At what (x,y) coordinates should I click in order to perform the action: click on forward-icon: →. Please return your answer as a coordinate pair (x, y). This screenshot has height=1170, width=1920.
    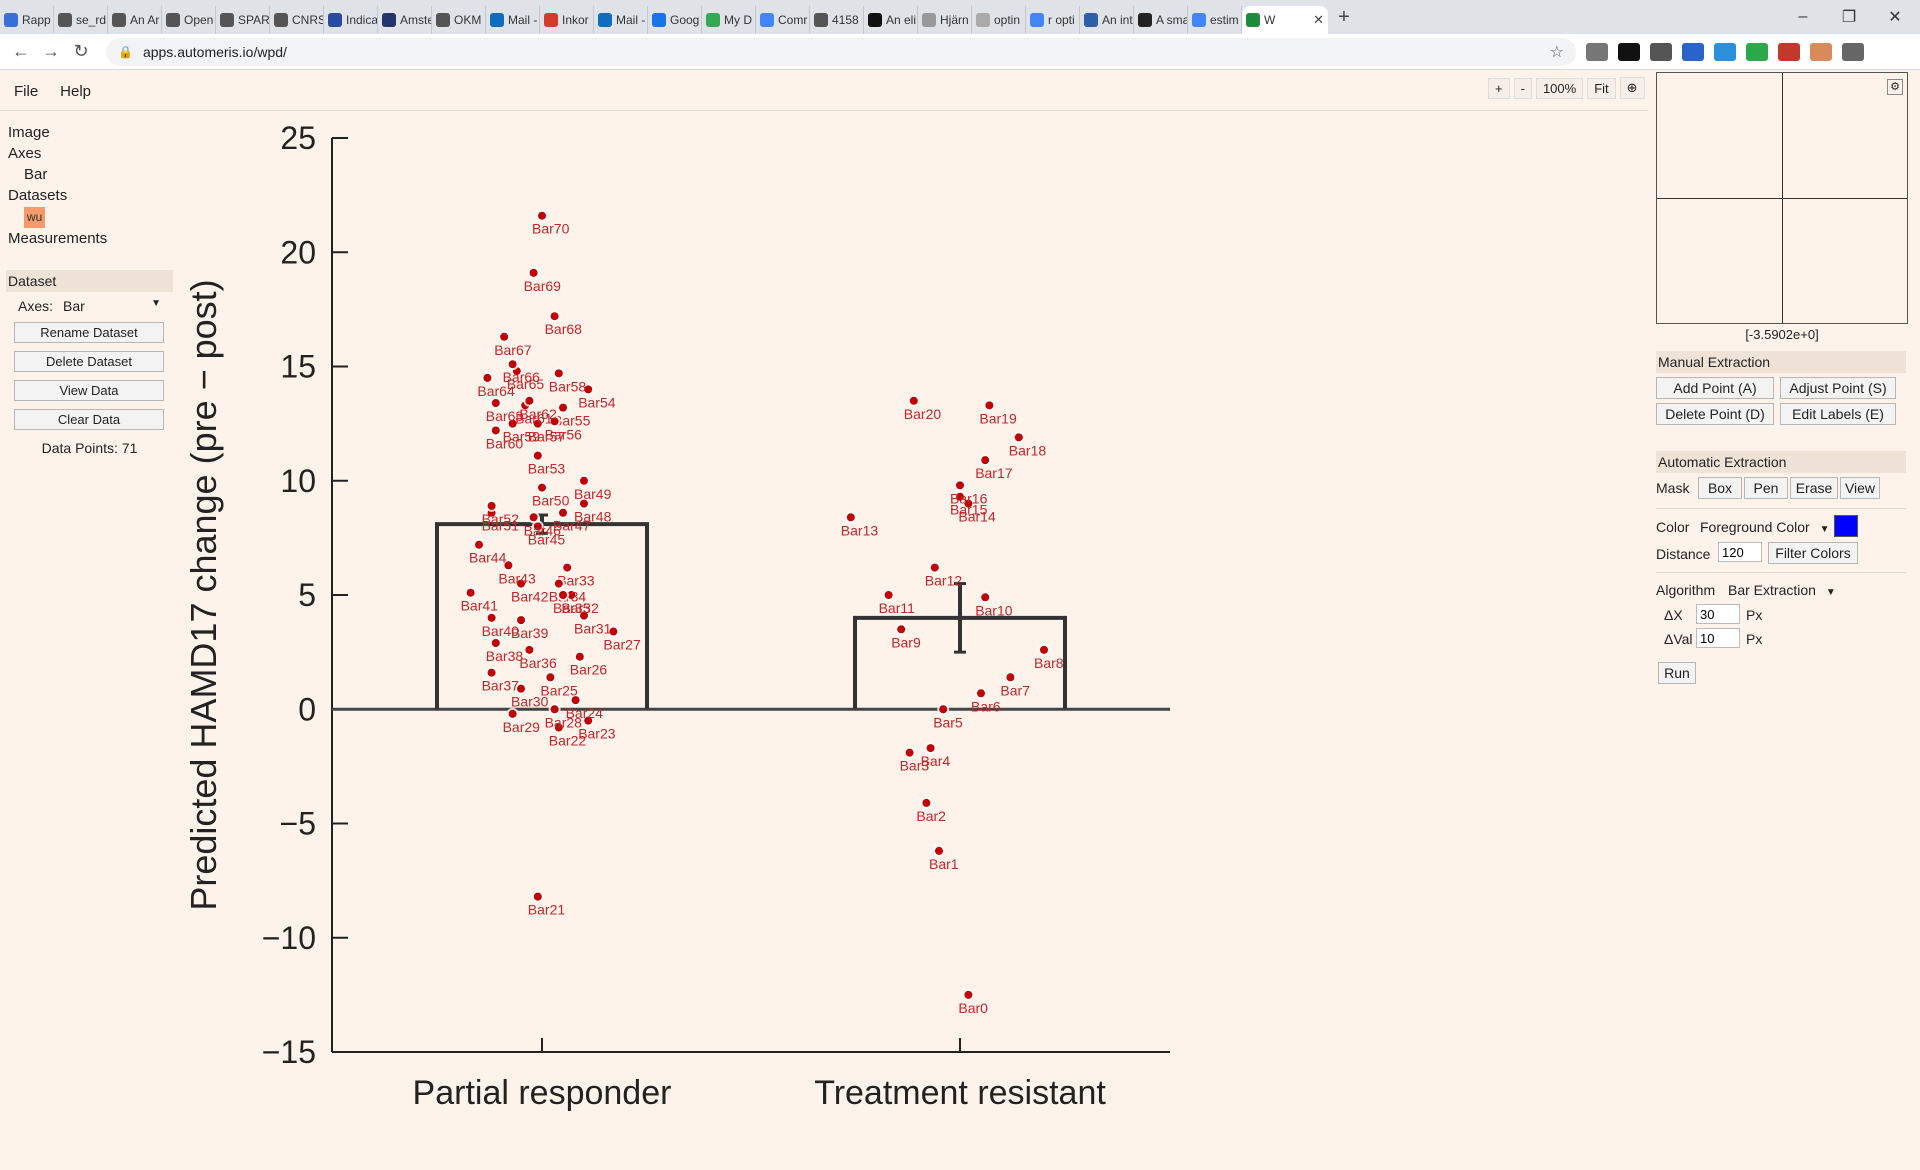
    Looking at the image, I should click on (51, 51).